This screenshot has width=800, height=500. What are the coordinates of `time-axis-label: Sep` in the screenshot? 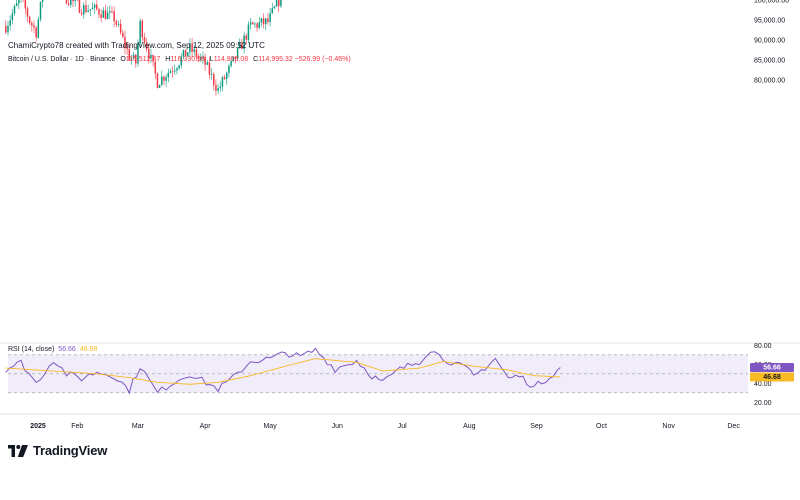 It's located at (536, 426).